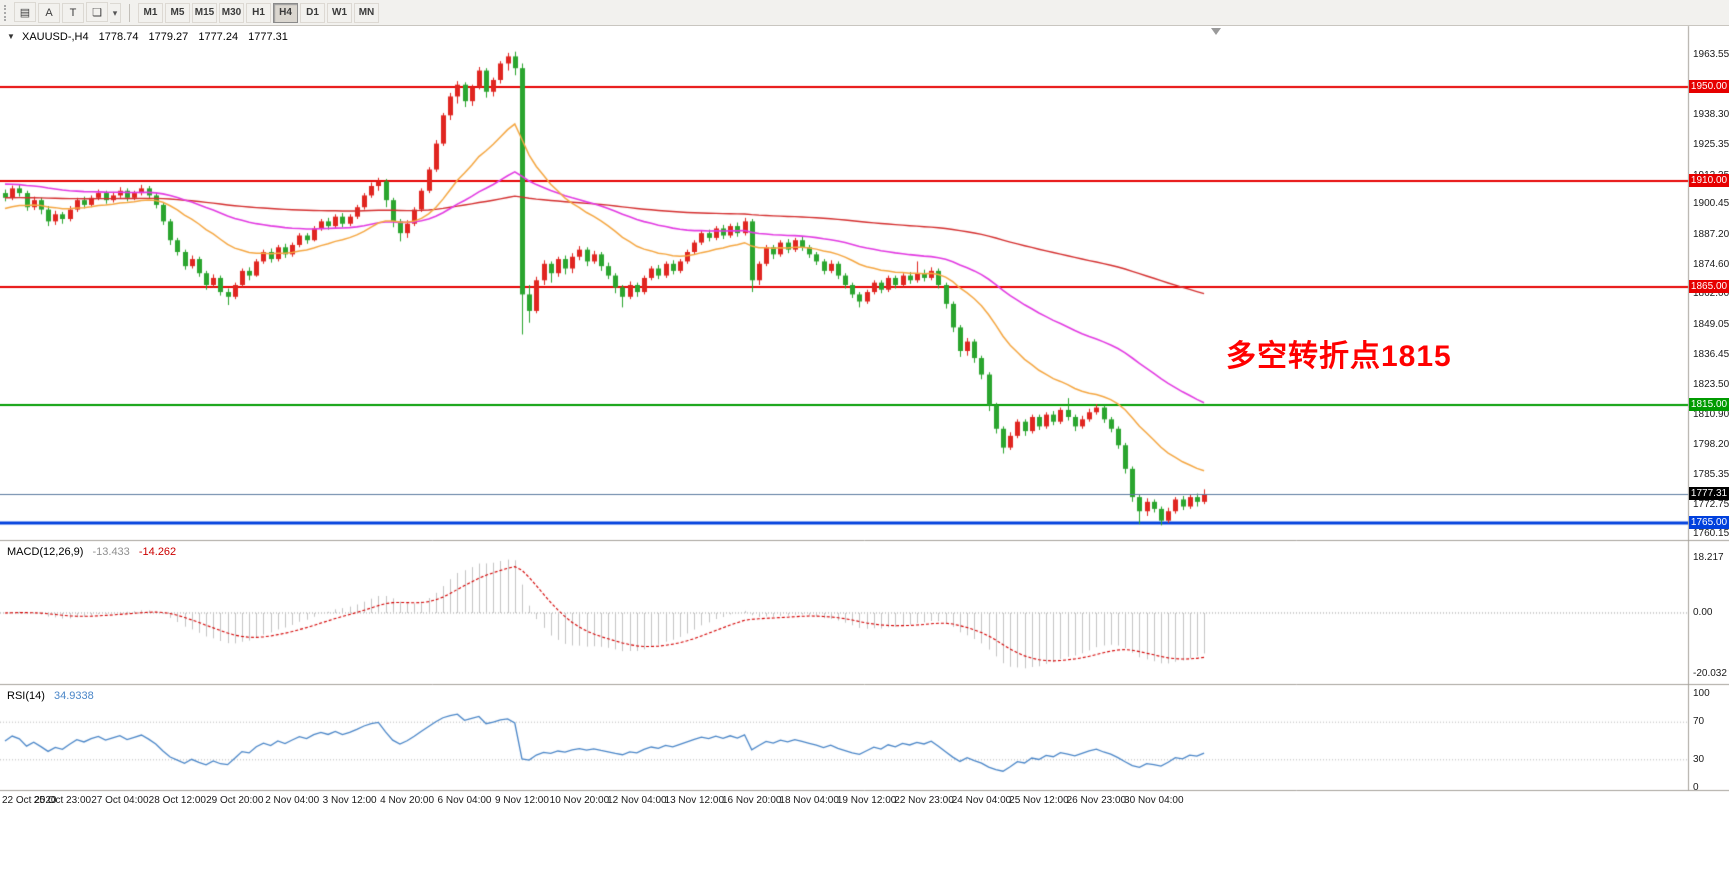 The height and width of the screenshot is (895, 1729). I want to click on macd-tick-label: 0.00, so click(1703, 612).